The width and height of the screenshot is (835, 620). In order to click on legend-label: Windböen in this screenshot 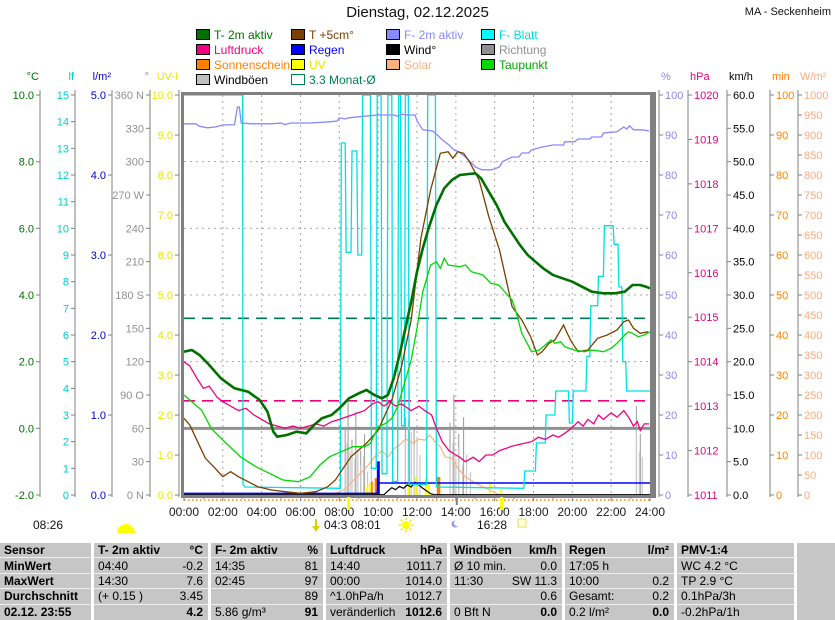, I will do `click(241, 79)`.